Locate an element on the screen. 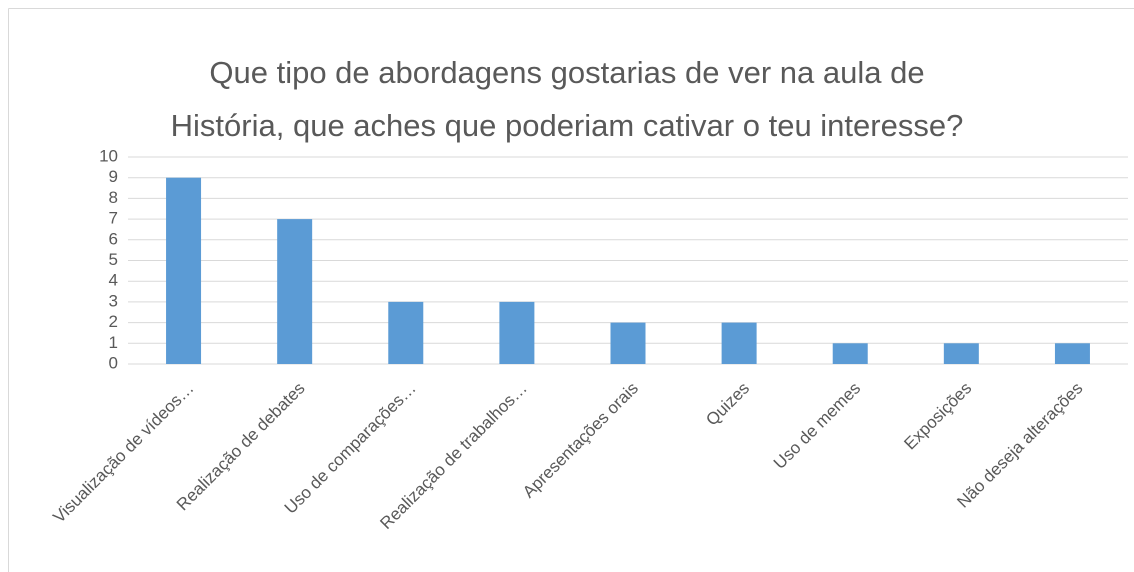 The height and width of the screenshot is (572, 1134). x-tick-label: Exposições is located at coordinates (937, 416).